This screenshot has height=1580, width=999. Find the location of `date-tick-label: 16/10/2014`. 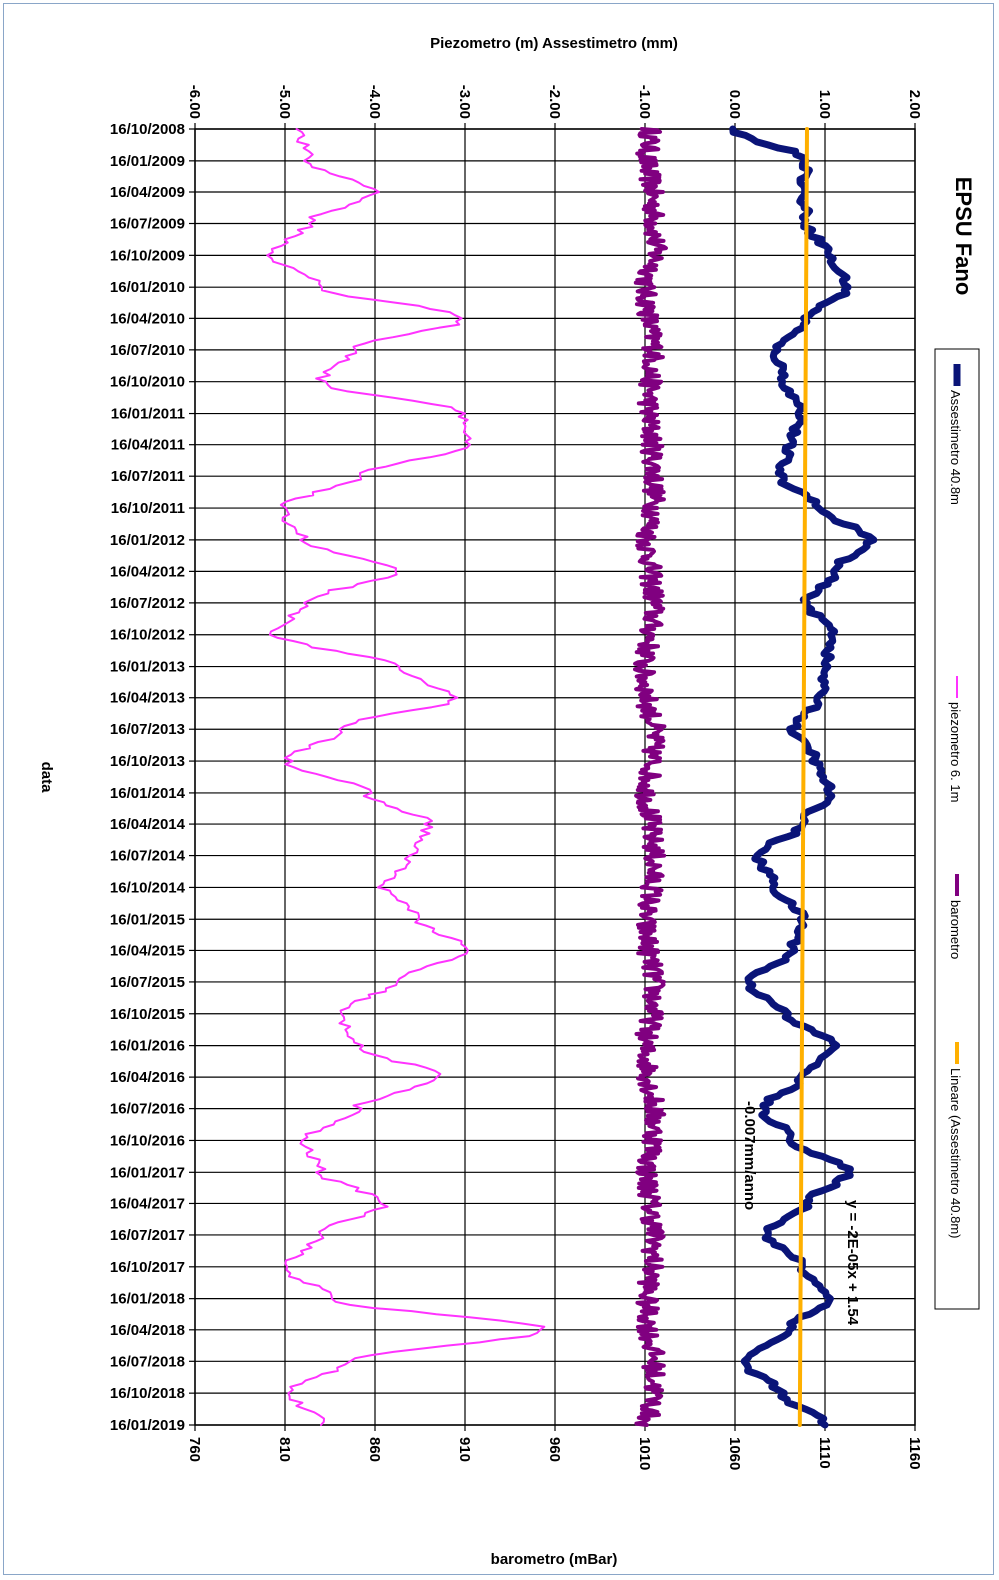

date-tick-label: 16/10/2014 is located at coordinates (148, 887).